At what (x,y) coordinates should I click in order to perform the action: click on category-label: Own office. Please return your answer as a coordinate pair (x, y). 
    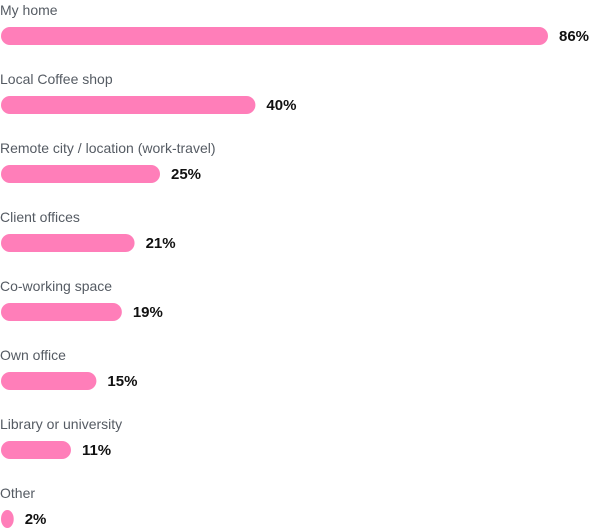
    Looking at the image, I should click on (33, 355).